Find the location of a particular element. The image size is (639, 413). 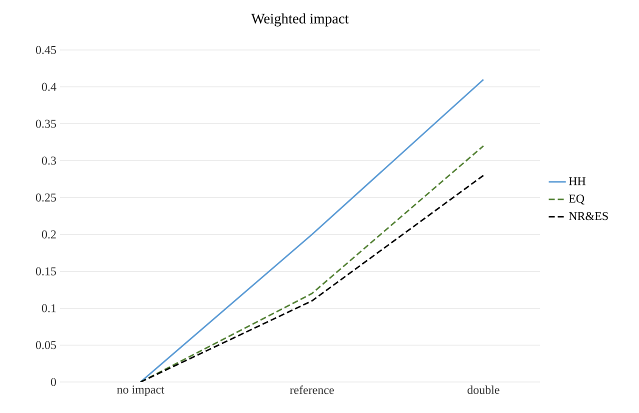

x-tick-label: no impact is located at coordinates (140, 391).